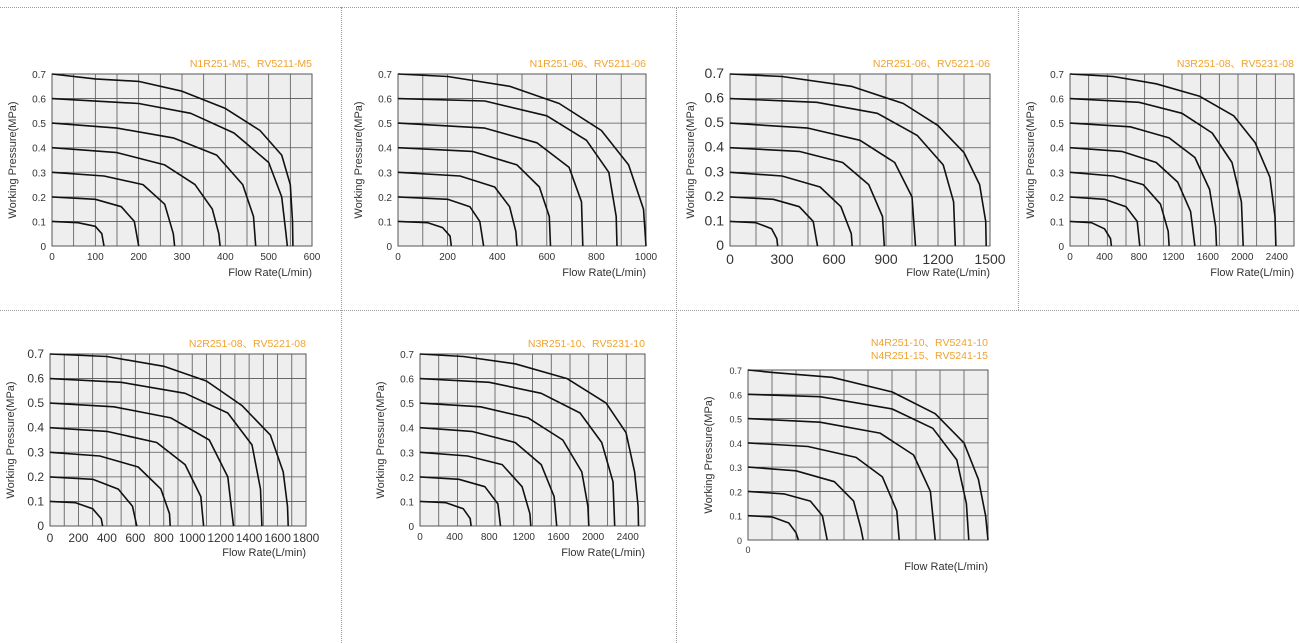 This screenshot has width=1299, height=643. I want to click on chart-title: N3R251-08、RV5231-08, so click(1235, 64).